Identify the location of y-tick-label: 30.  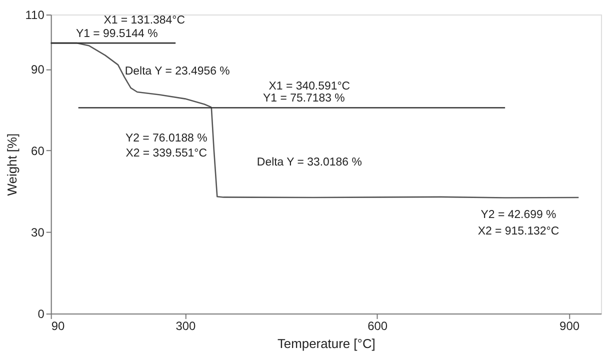
(38, 232).